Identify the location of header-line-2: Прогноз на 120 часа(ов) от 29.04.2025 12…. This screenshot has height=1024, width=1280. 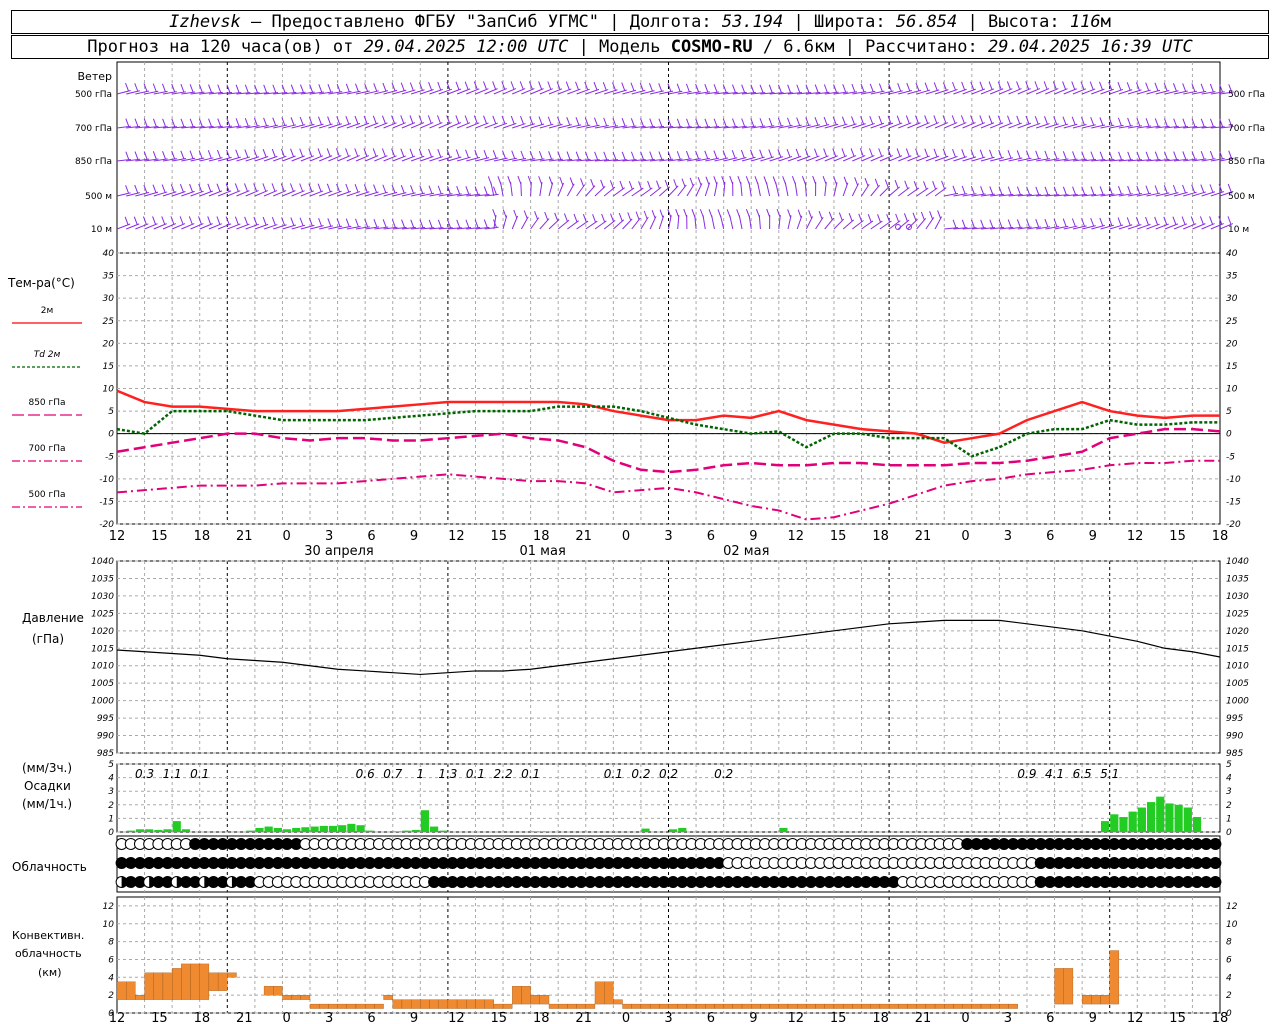
(640, 47).